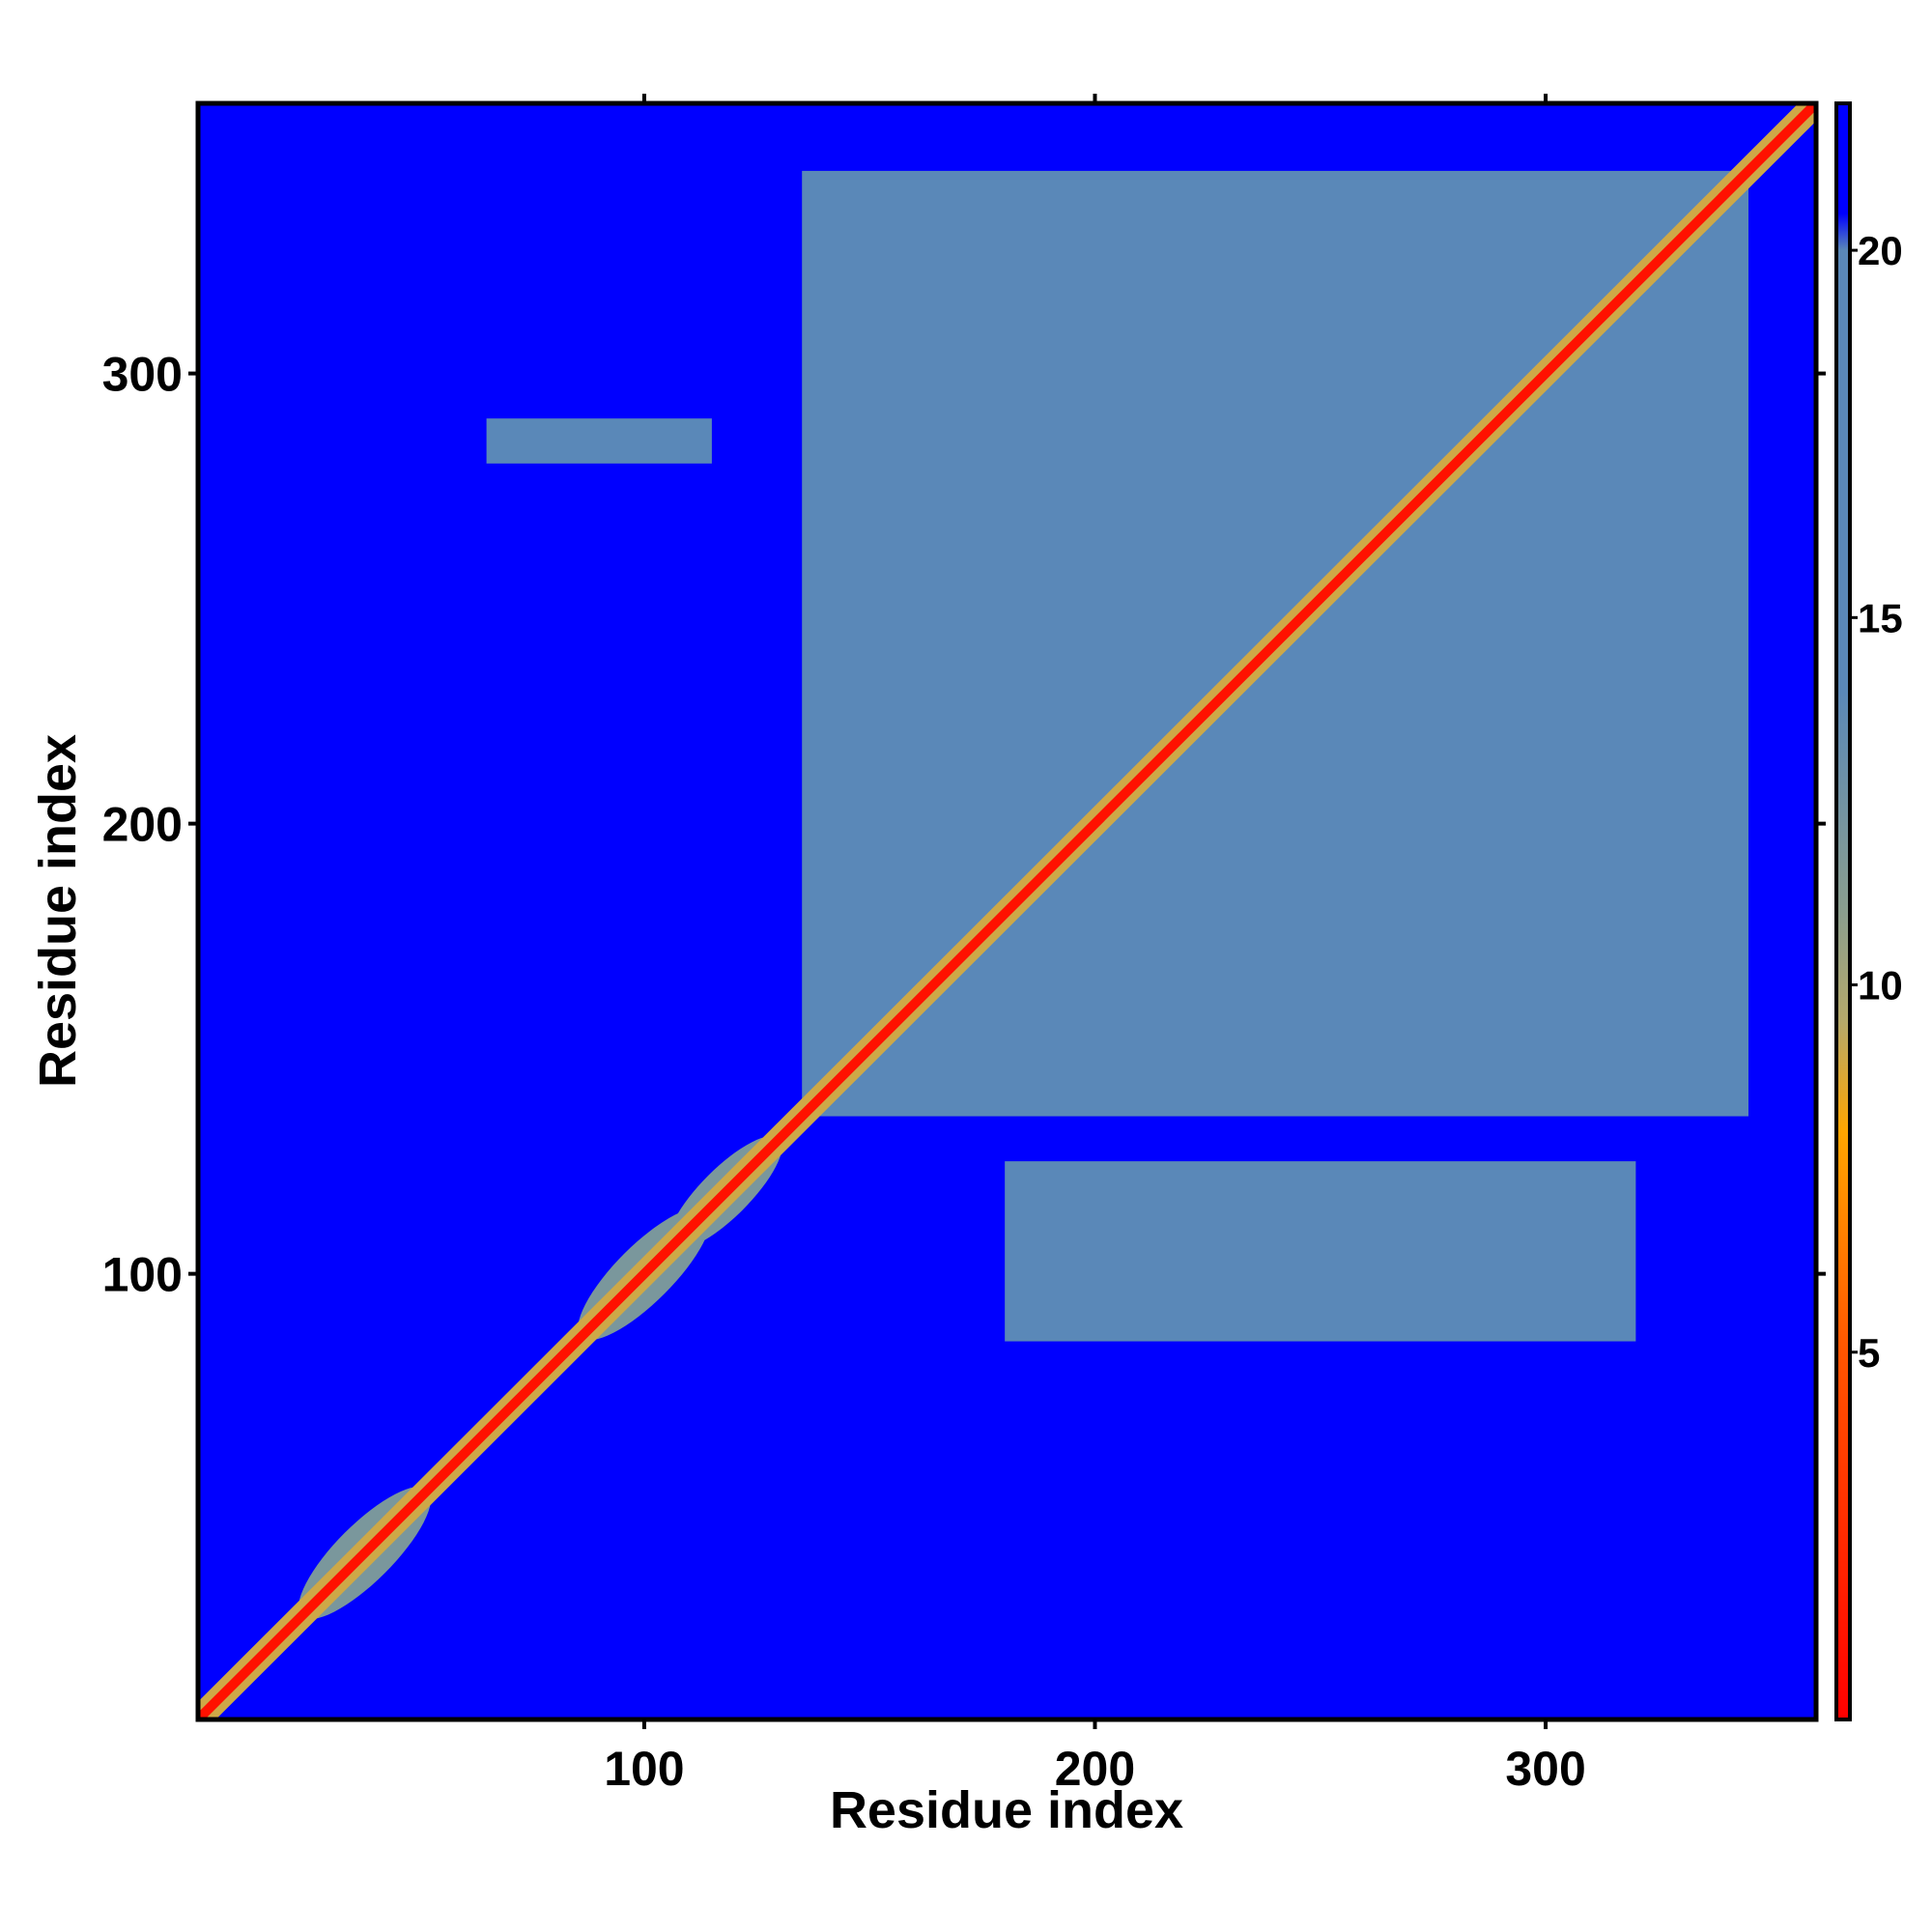 Image resolution: width=1932 pixels, height=1932 pixels. I want to click on colorbar-tick-label-15: 15, so click(1880, 617).